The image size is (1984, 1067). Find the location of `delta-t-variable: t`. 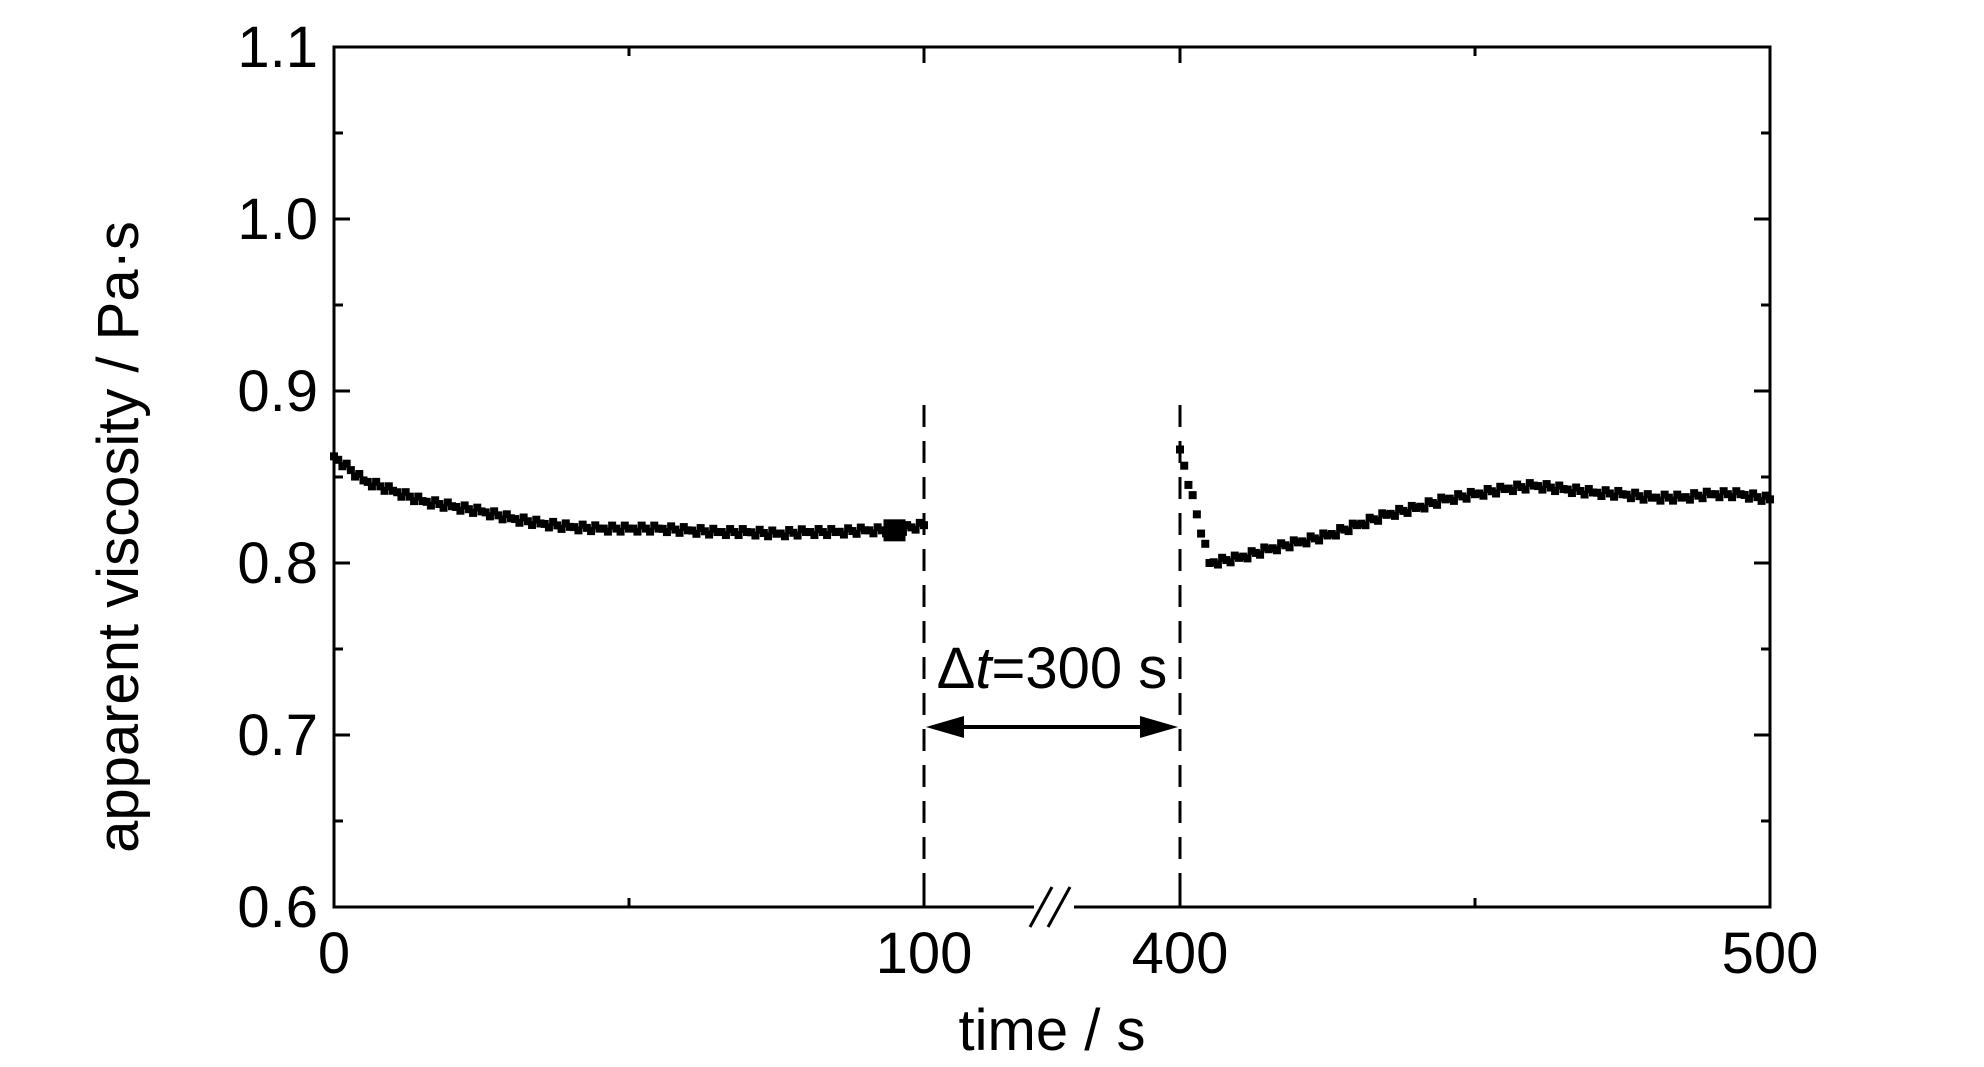

delta-t-variable: t is located at coordinates (984, 668).